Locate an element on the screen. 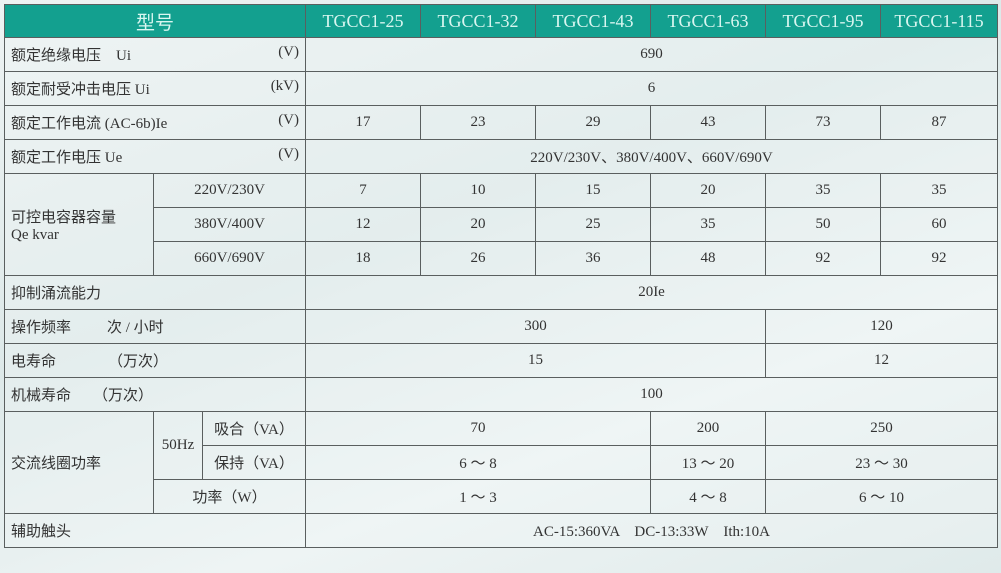 The height and width of the screenshot is (573, 1001). row-label: 额定耐受冲击电压 Ui (kV) is located at coordinates (155, 88).